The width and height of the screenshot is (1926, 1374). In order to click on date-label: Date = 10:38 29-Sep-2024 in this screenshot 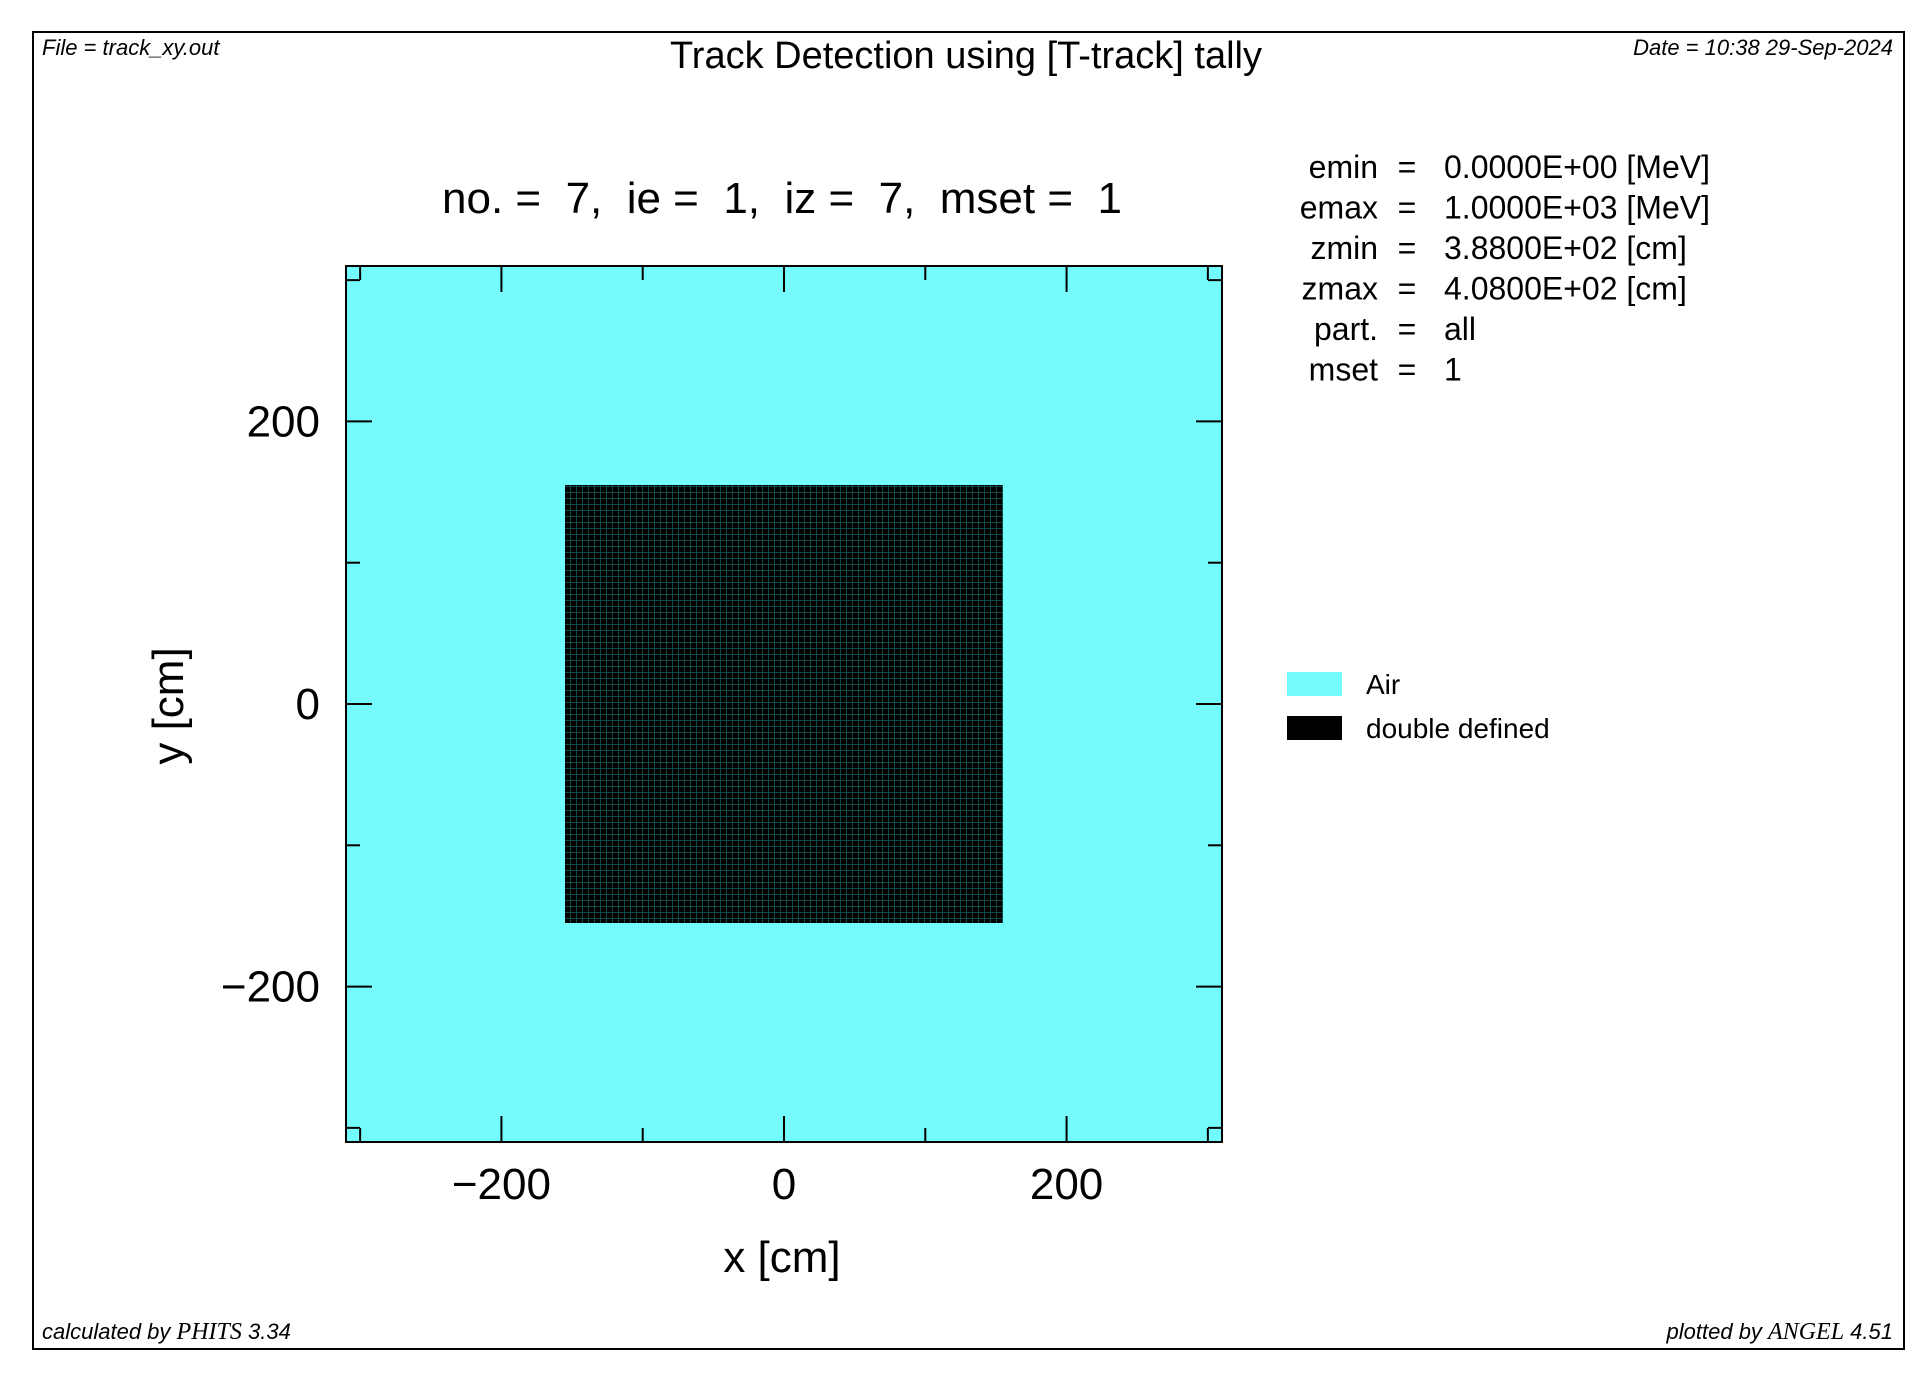, I will do `click(1763, 47)`.